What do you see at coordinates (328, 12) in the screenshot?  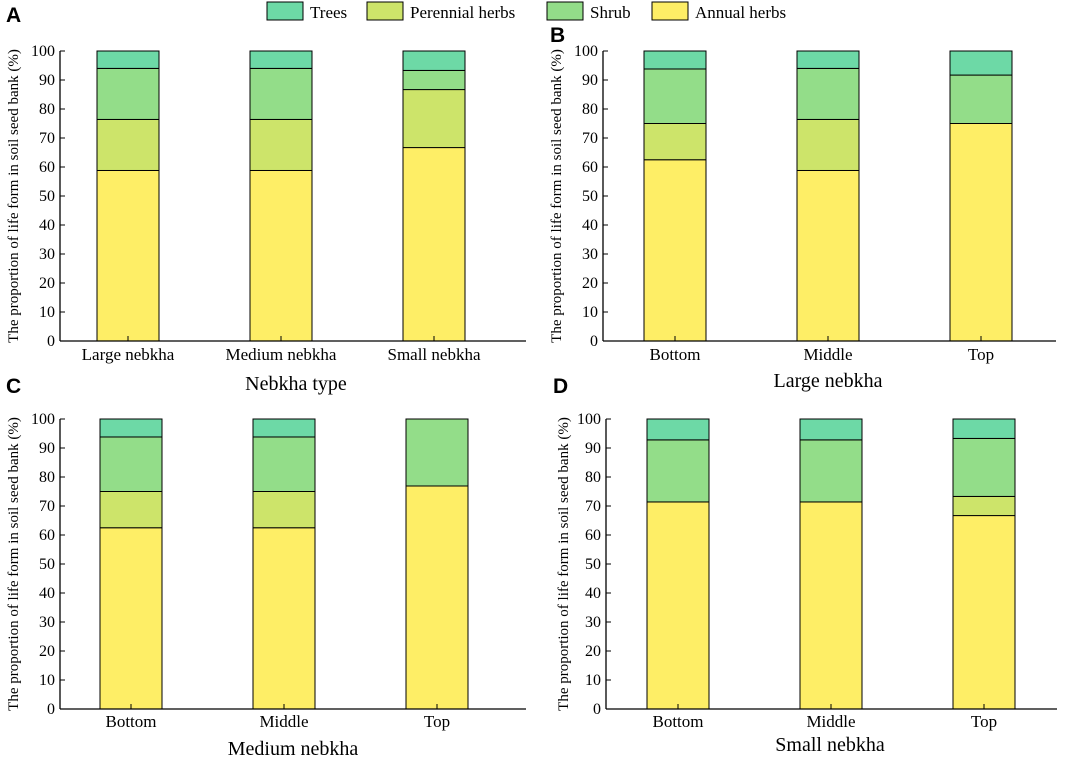 I see `legend-label: Trees` at bounding box center [328, 12].